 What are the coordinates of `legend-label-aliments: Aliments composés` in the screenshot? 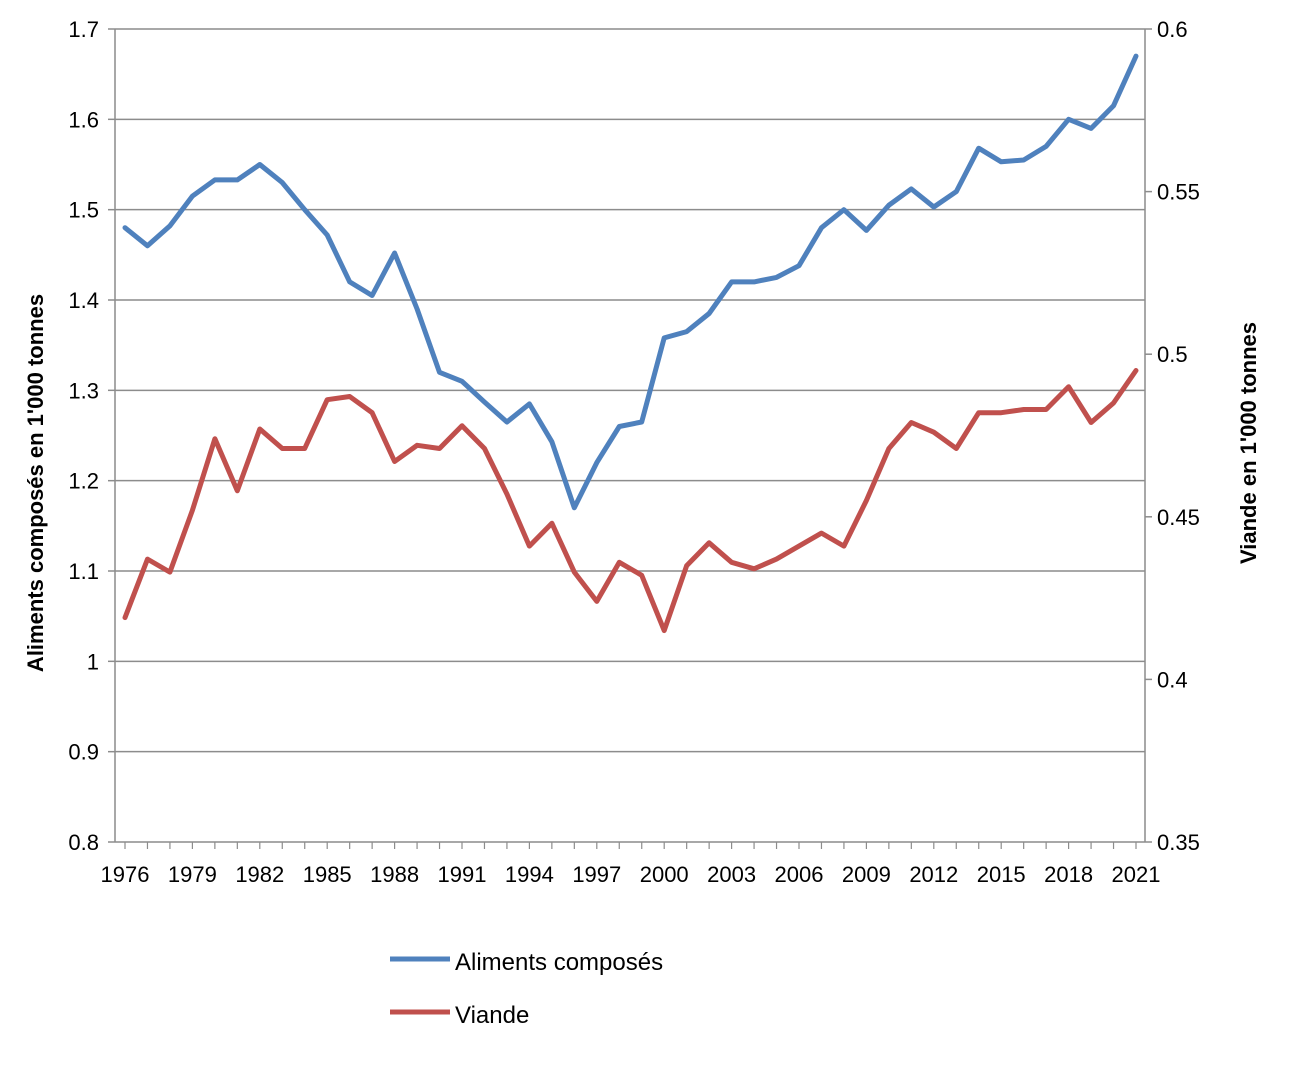 It's located at (559, 962).